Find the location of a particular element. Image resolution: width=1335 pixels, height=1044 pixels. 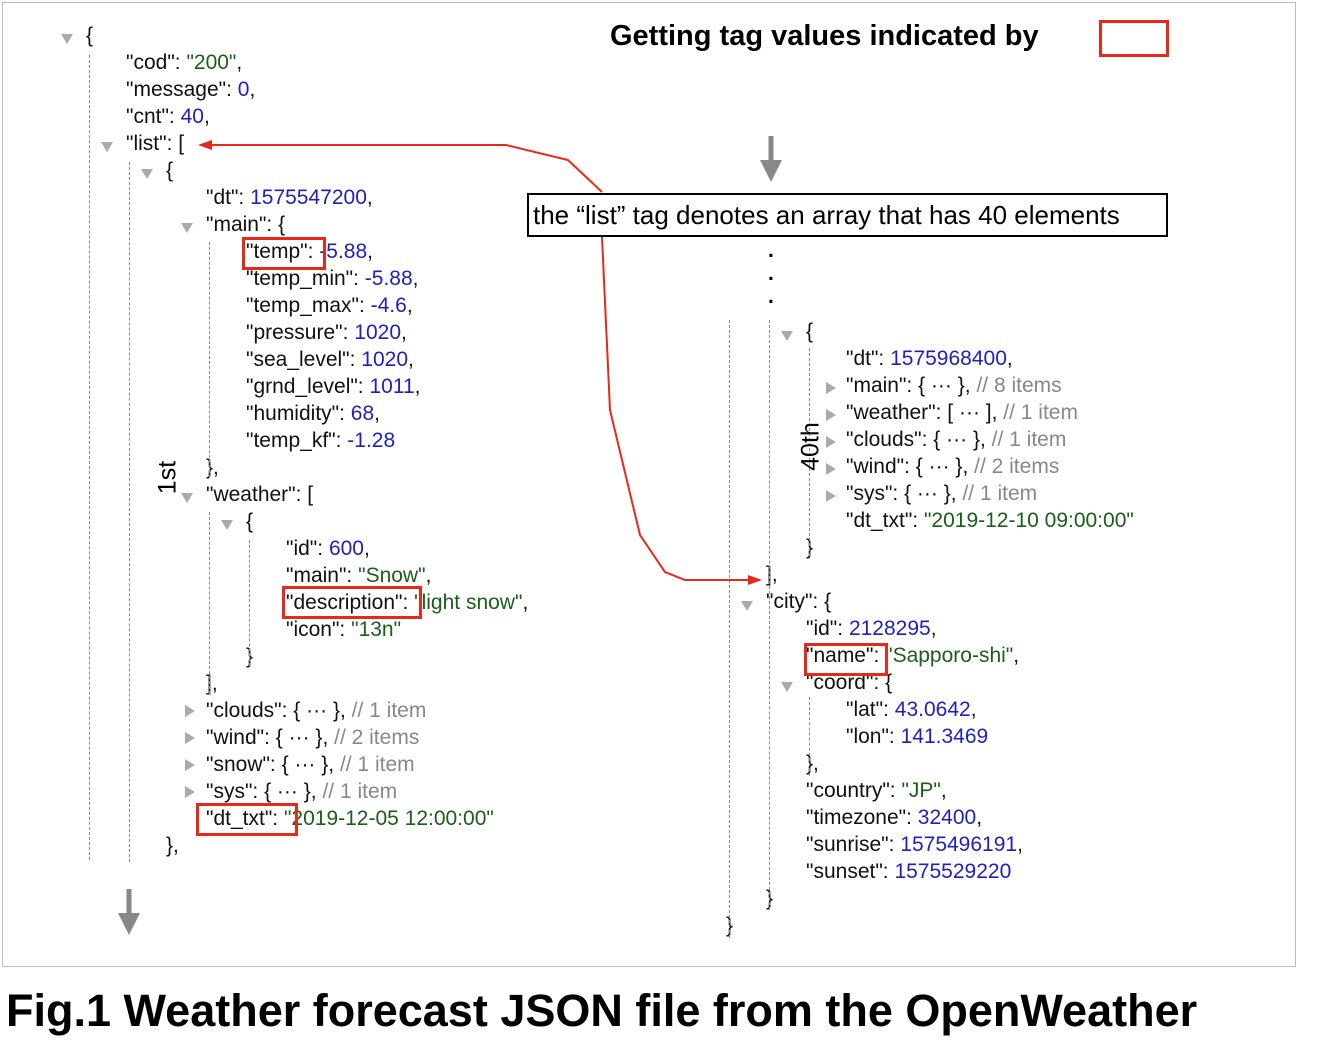

highlight-legend-box is located at coordinates (1134, 38).